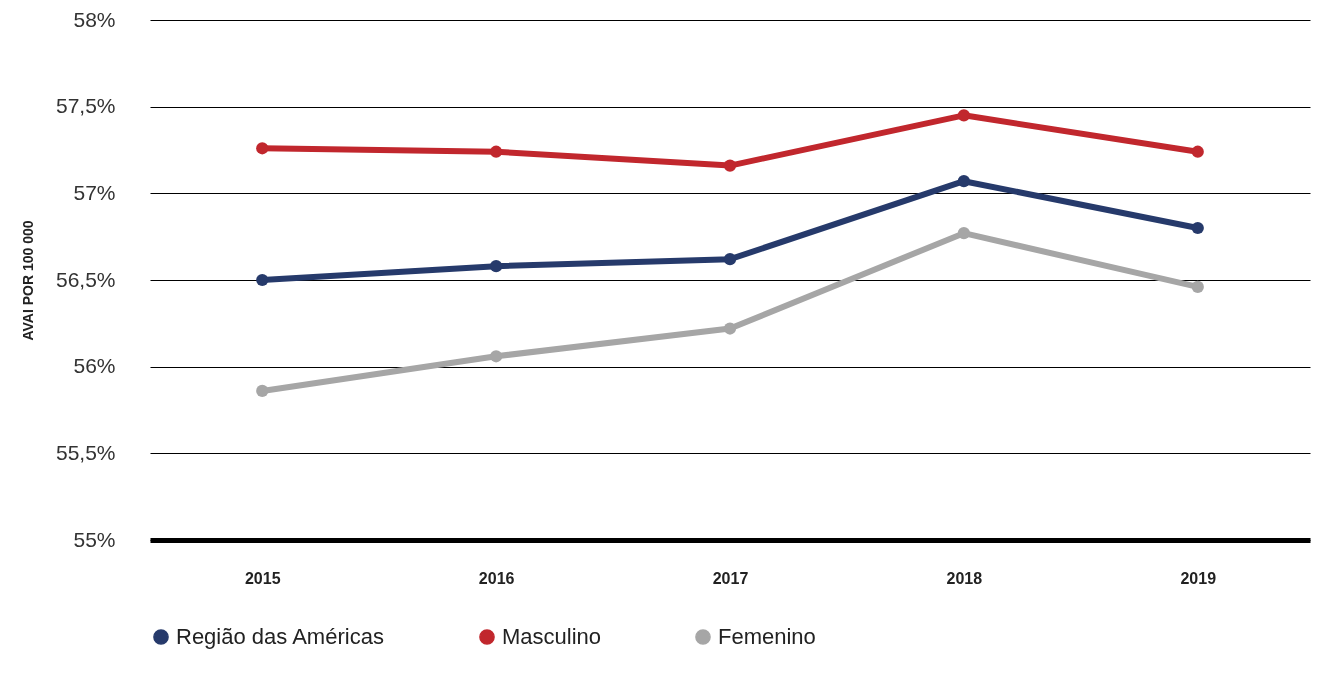 This screenshot has height=695, width=1328. I want to click on y-tick-label: 55,5%, so click(85, 452).